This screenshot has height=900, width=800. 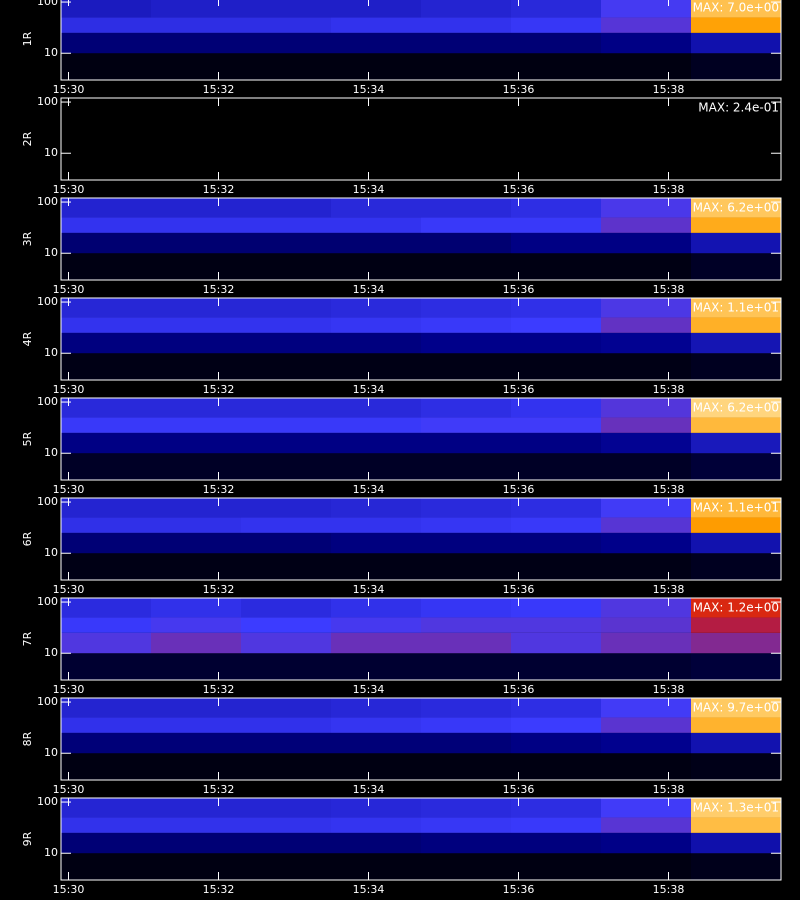 What do you see at coordinates (27, 38) in the screenshot?
I see `y-axis-label: 1R` at bounding box center [27, 38].